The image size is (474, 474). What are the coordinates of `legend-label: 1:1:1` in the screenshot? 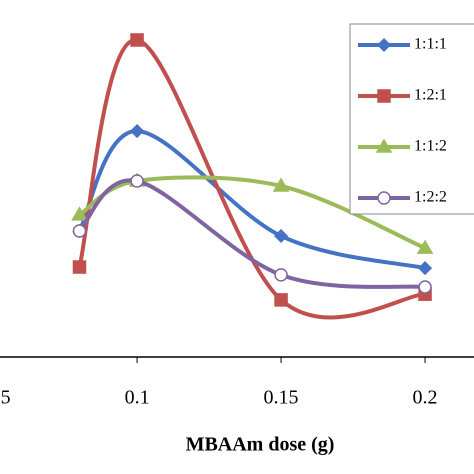 It's located at (430, 44).